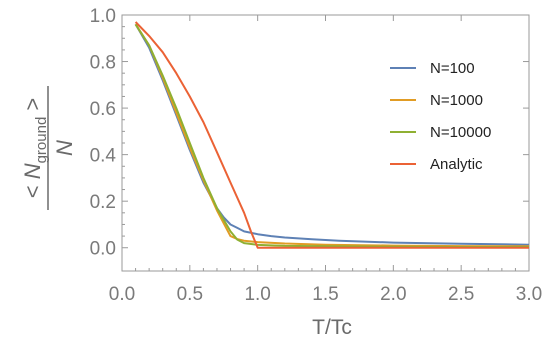  I want to click on legend-label: N=1000, so click(456, 100).